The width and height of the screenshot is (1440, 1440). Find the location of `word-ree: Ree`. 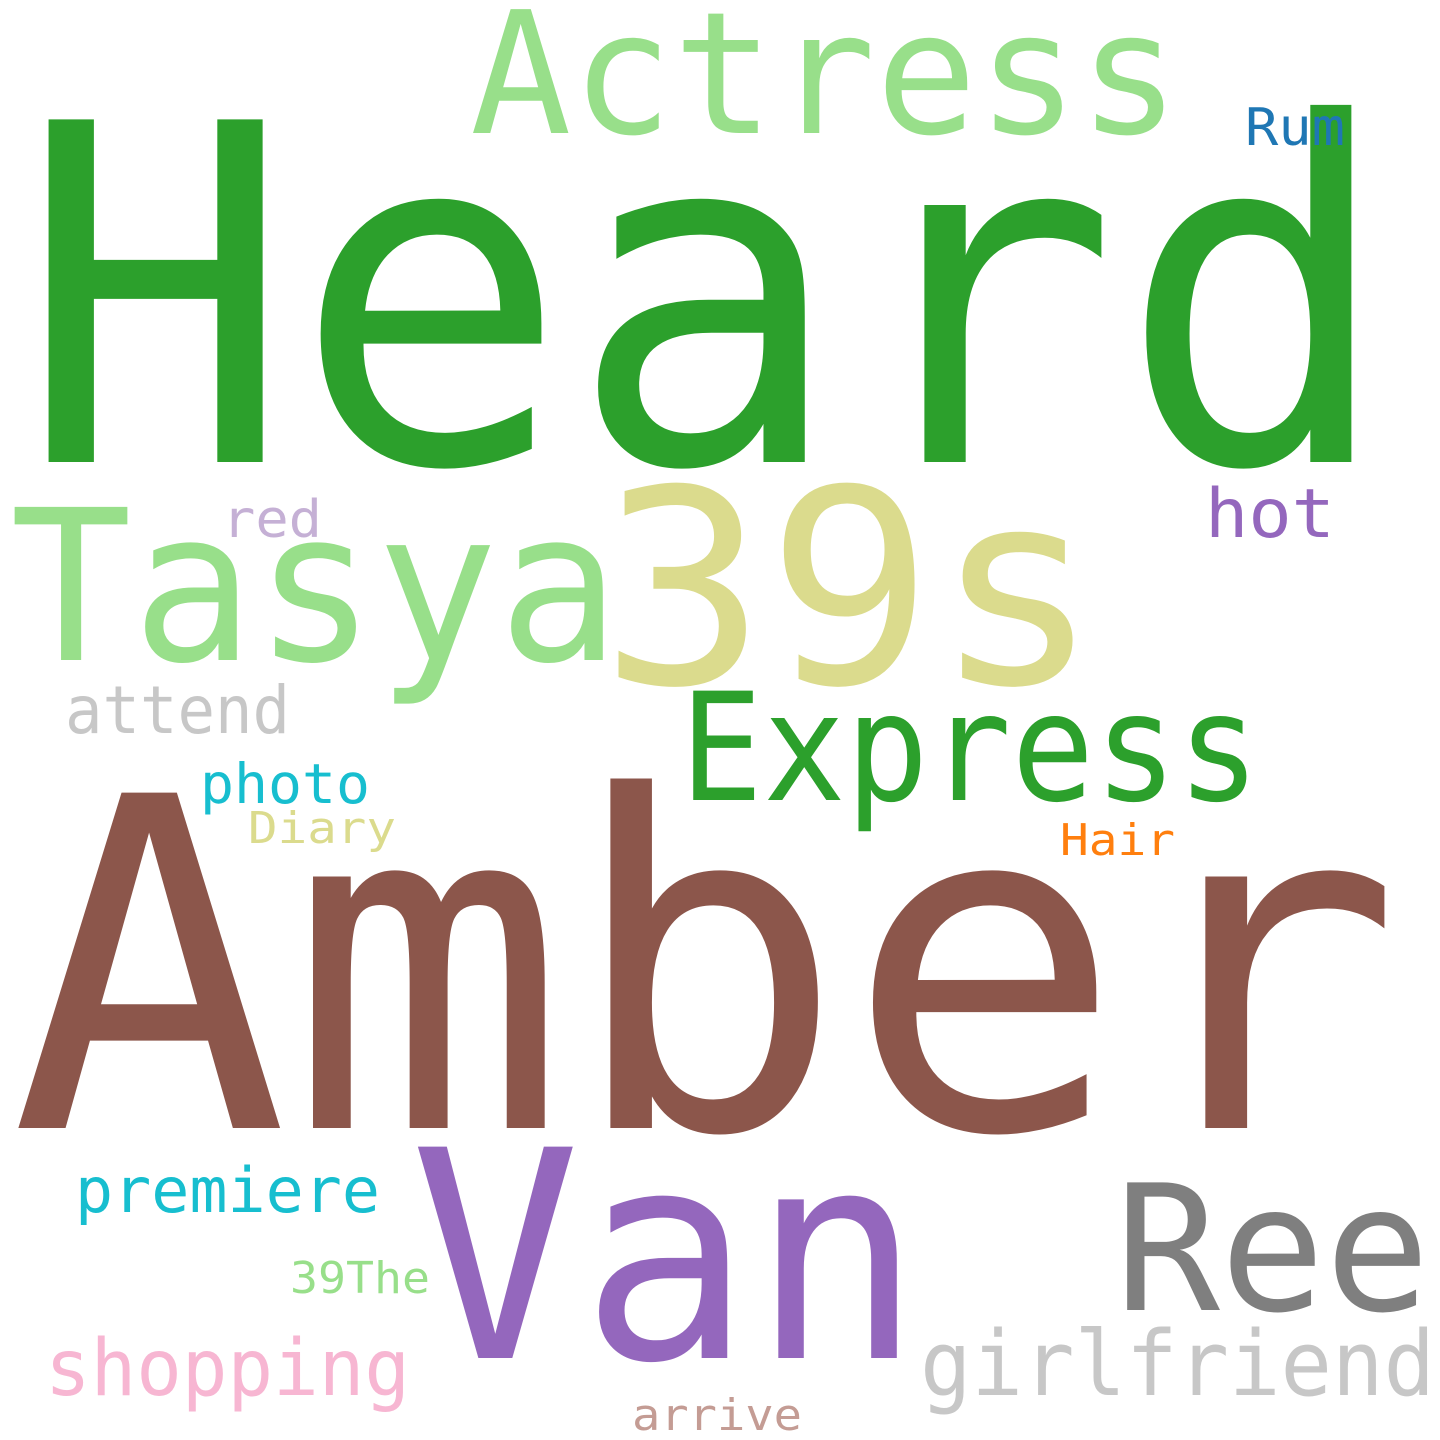

word-ree: Ree is located at coordinates (1272, 1250).